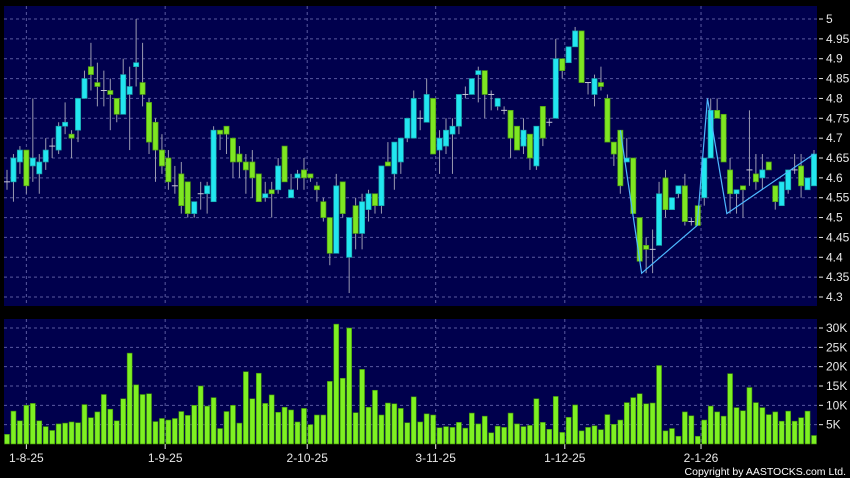 Image resolution: width=850 pixels, height=478 pixels. Describe the element at coordinates (364, 454) in the screenshot. I see `date-axis: 1-8-25 1-9-25 2-10-25 3-11-25 1-12-25 2-1-26` at that location.